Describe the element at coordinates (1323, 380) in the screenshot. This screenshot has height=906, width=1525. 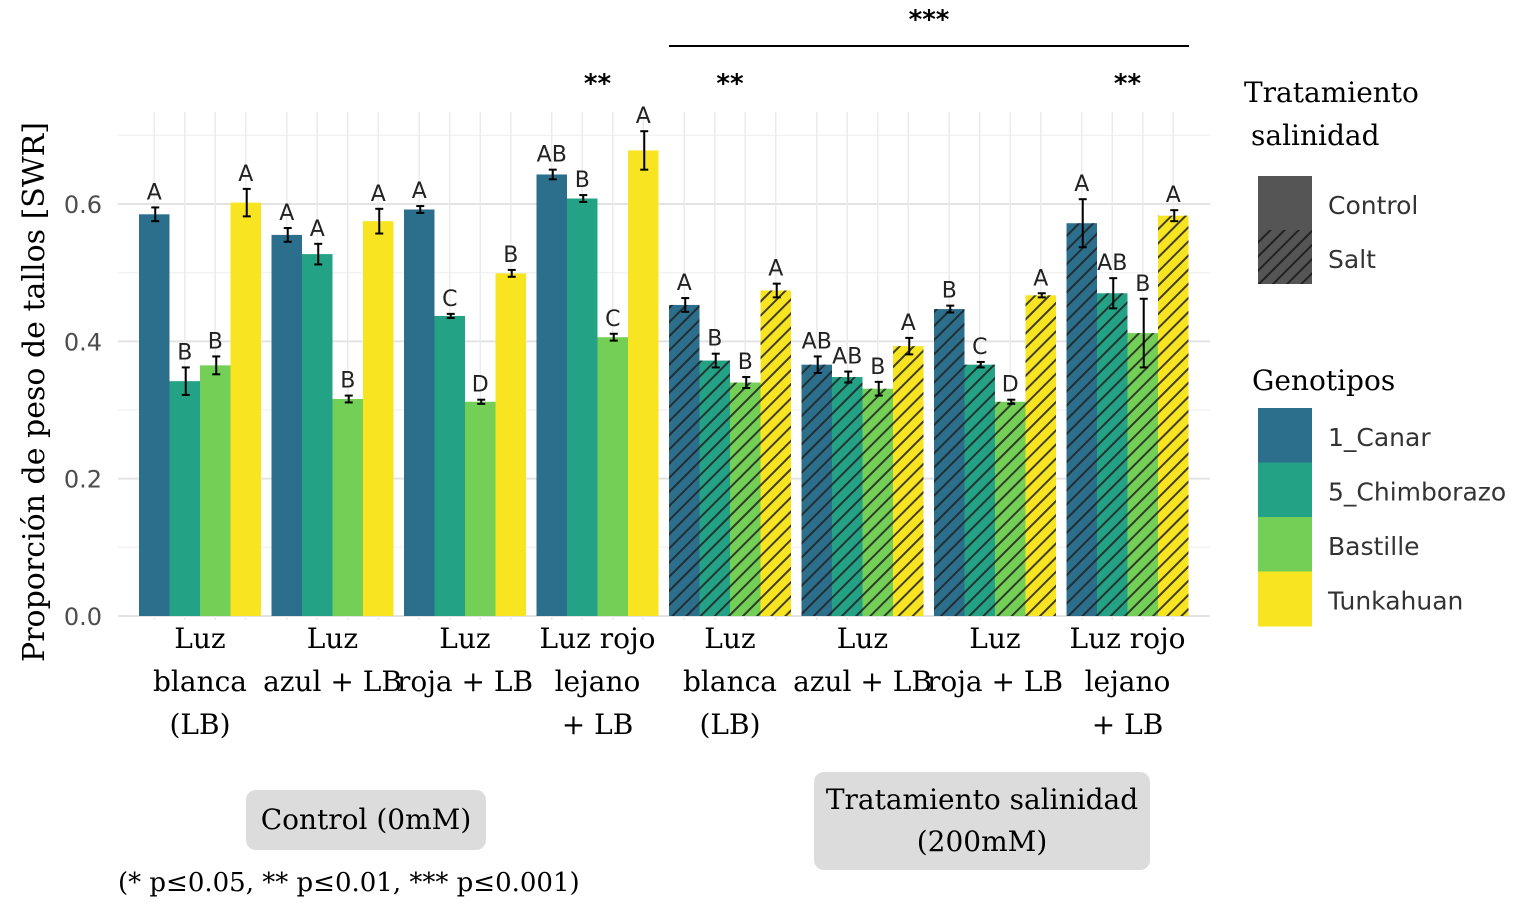
I see `legend-genotype-title: Genotipos` at that location.